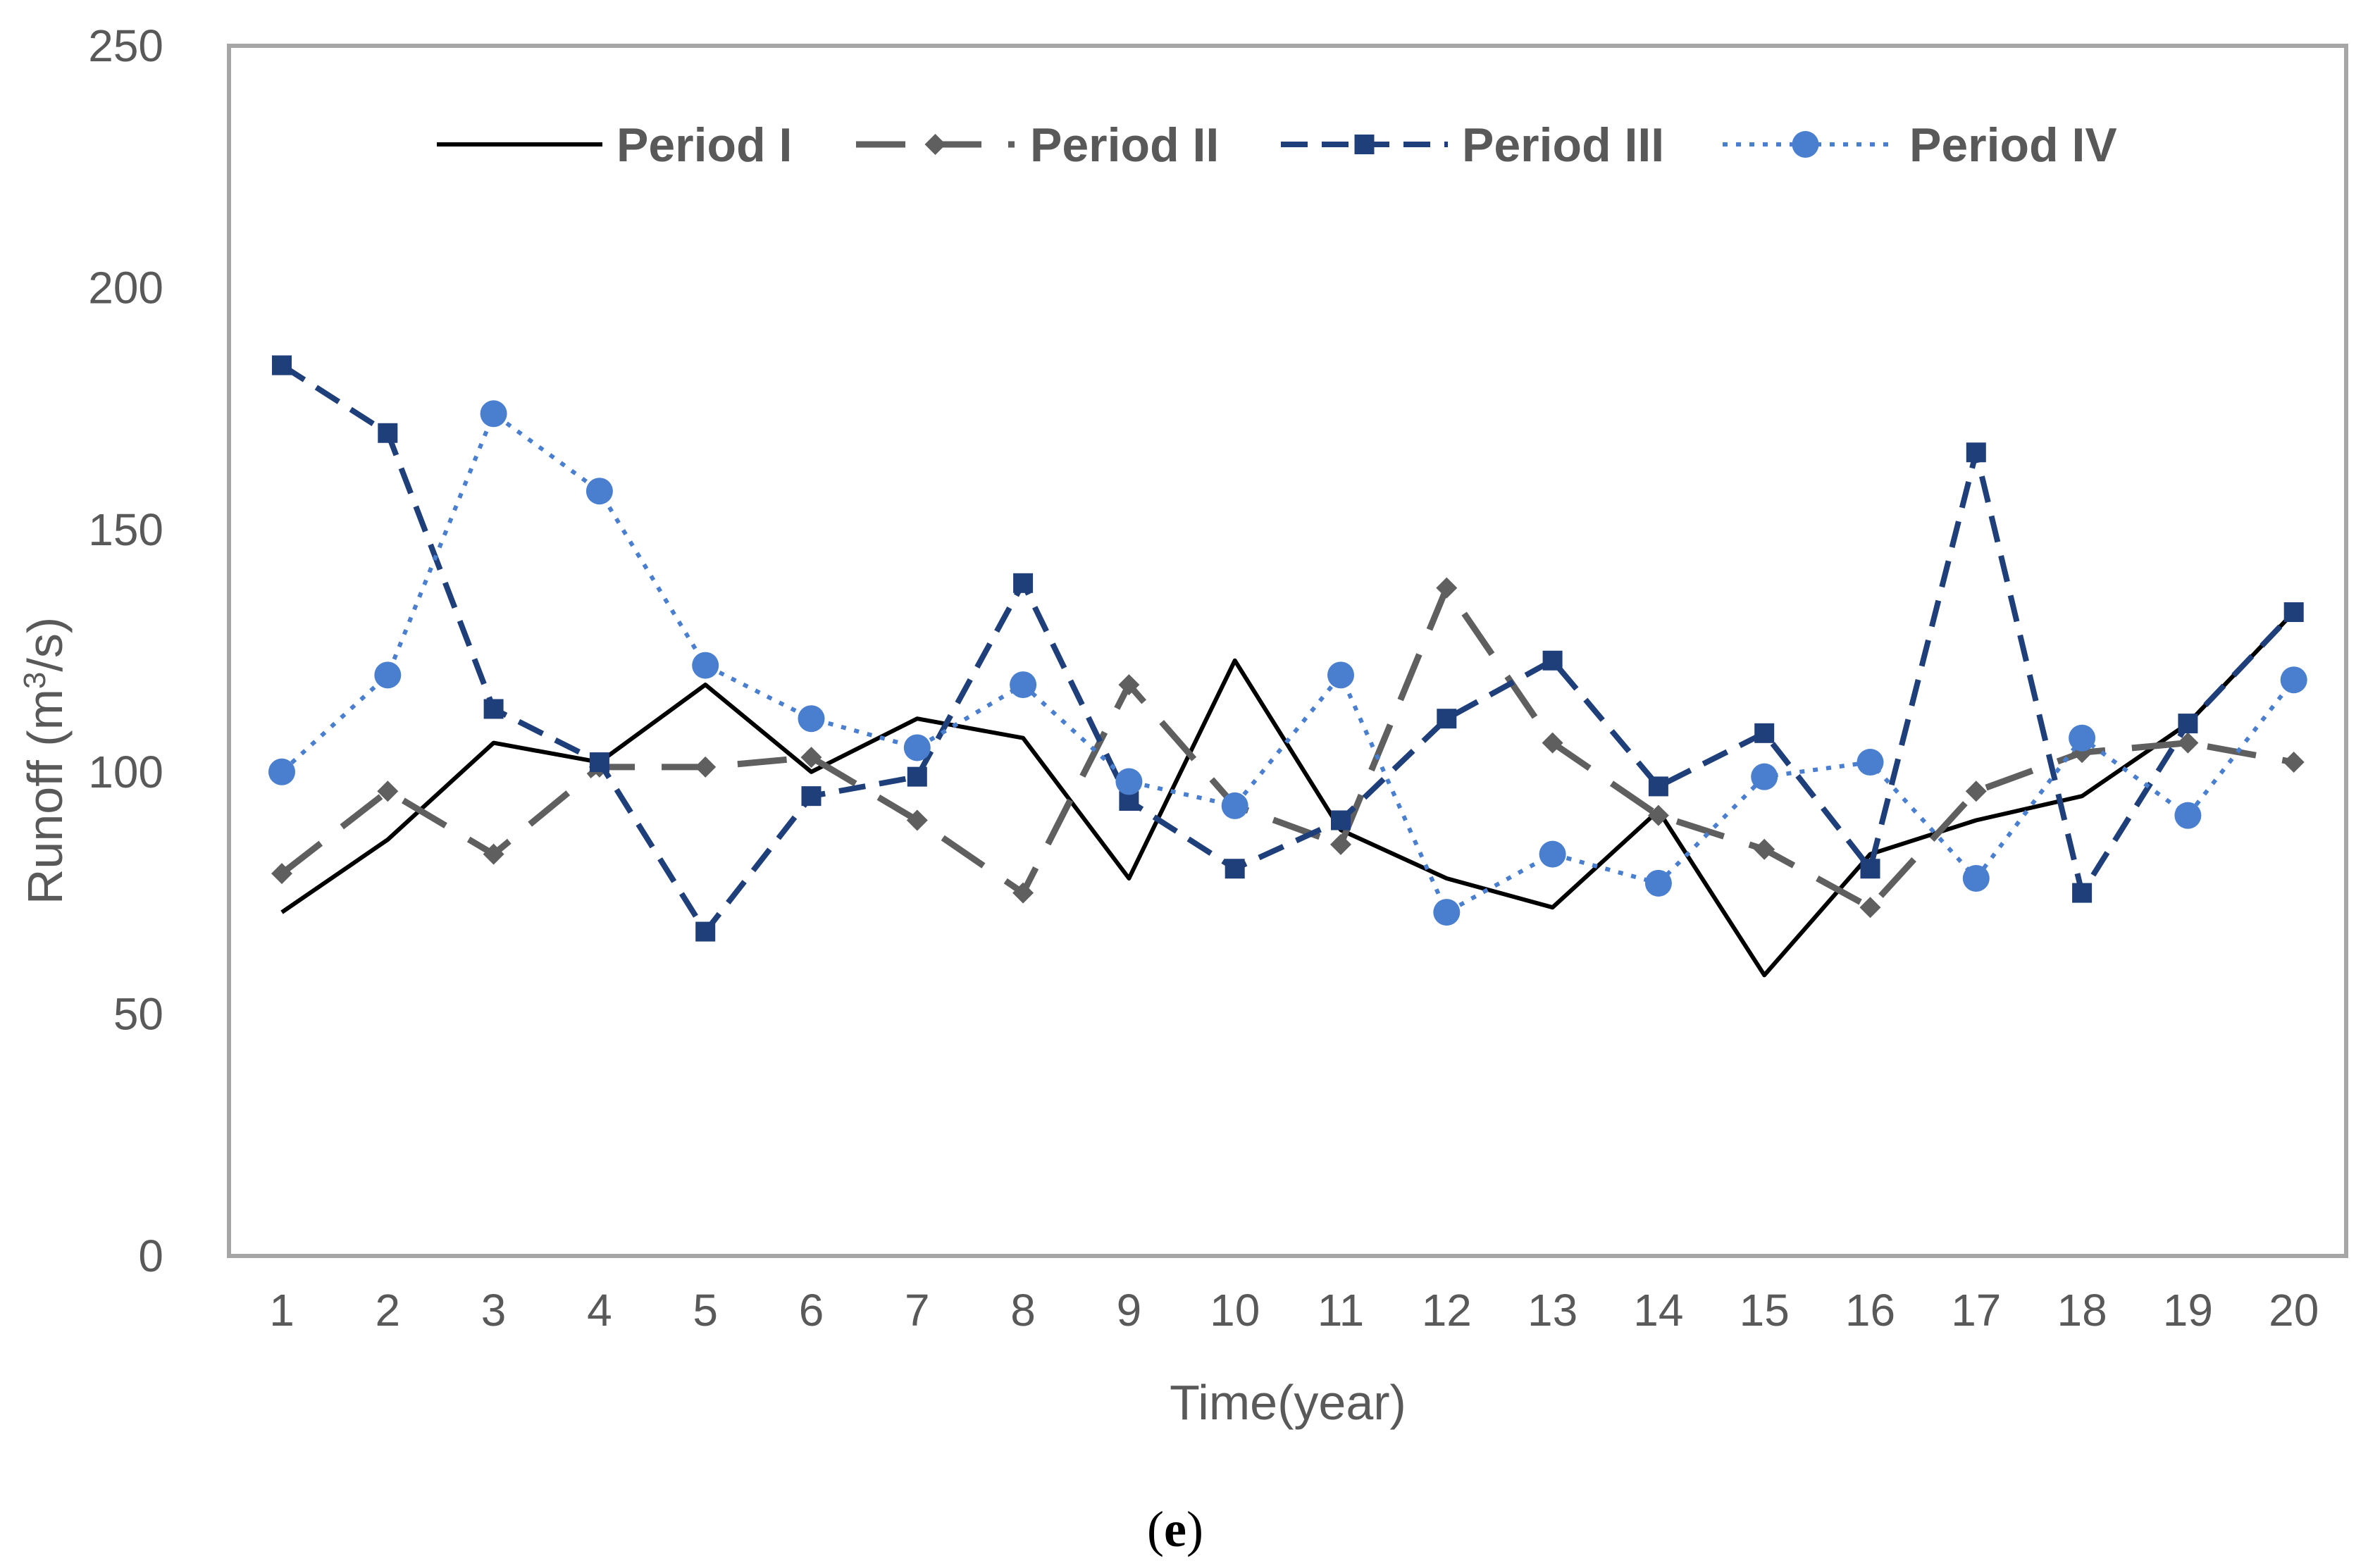 This screenshot has height=1568, width=2368. Describe the element at coordinates (45, 796) in the screenshot. I see `y-axis-title-main: Runoff (m` at that location.